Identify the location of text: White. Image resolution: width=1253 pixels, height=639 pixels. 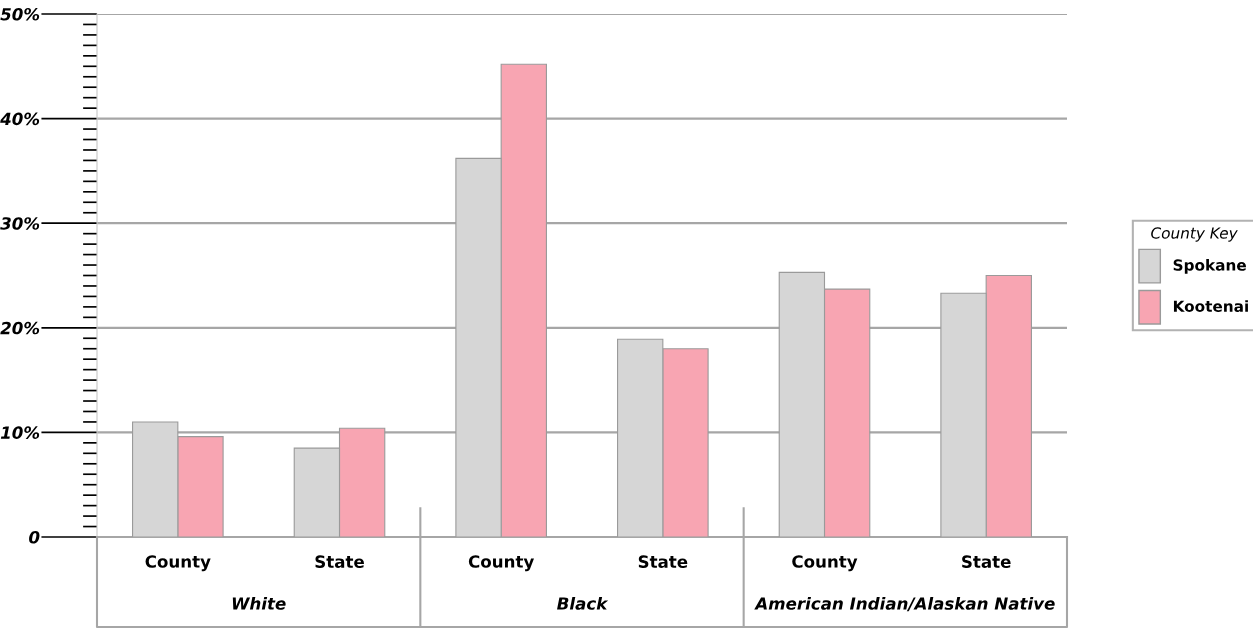
(259, 603).